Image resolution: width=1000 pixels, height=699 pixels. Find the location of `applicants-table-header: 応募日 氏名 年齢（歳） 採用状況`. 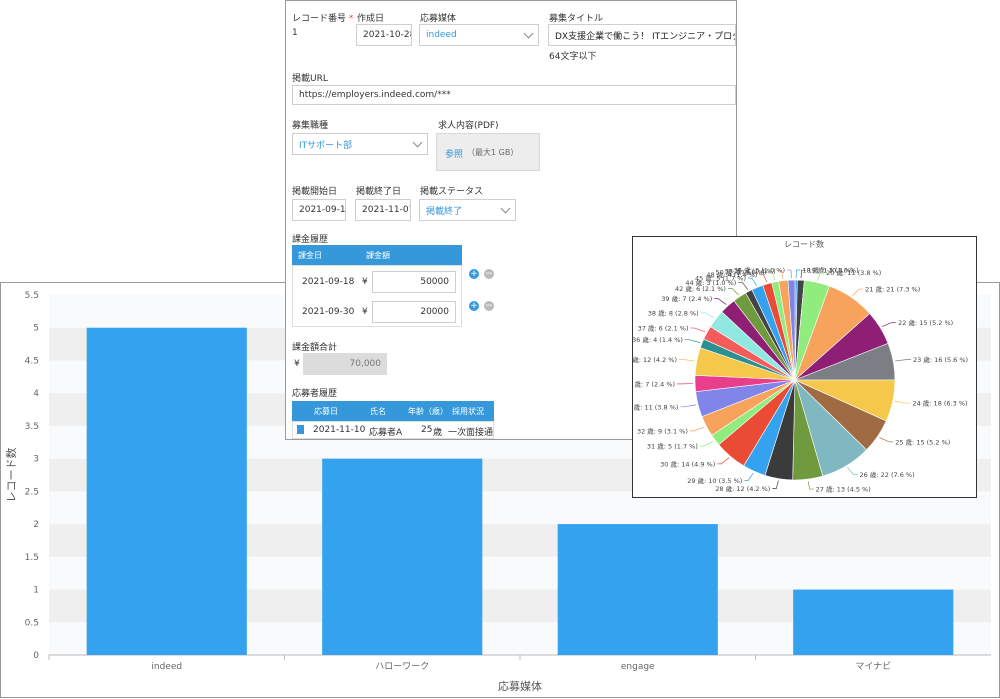

applicants-table-header: 応募日 氏名 年齢（歳） 採用状況 is located at coordinates (393, 411).